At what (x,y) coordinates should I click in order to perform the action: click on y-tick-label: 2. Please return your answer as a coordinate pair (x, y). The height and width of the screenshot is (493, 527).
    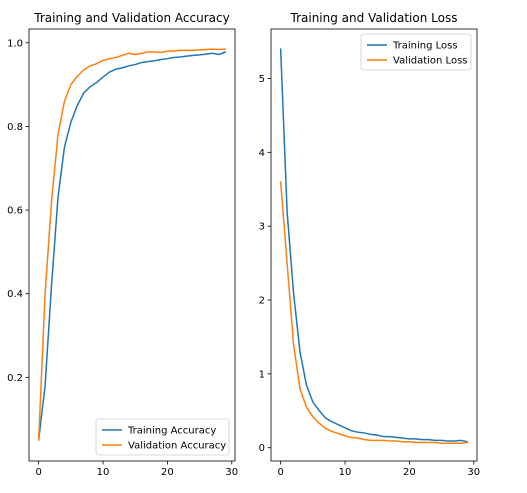
    Looking at the image, I should click on (262, 301).